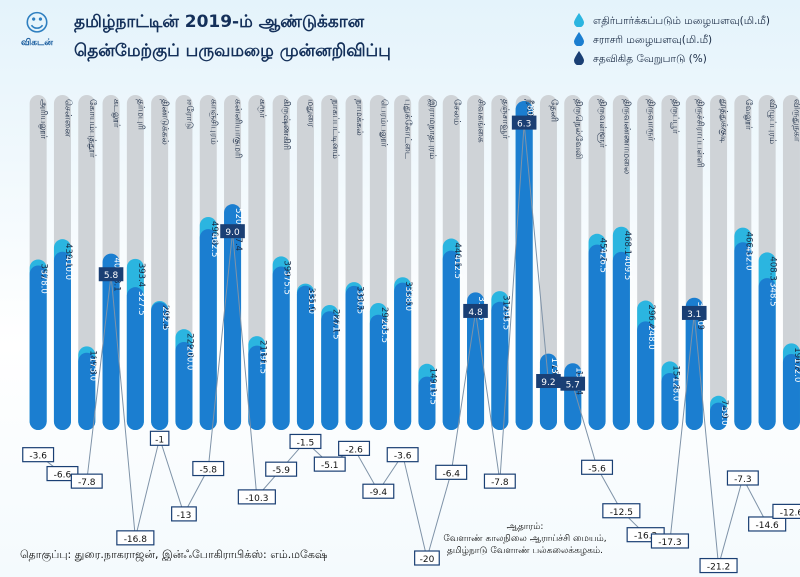 This screenshot has width=800, height=577. I want to click on average-value: 296.4, so click(651, 317).